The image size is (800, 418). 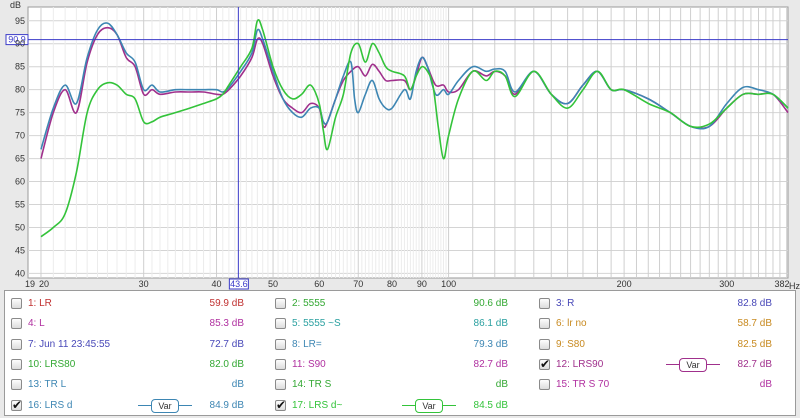 What do you see at coordinates (226, 303) in the screenshot?
I see `measurement-level: 59.9 dB` at bounding box center [226, 303].